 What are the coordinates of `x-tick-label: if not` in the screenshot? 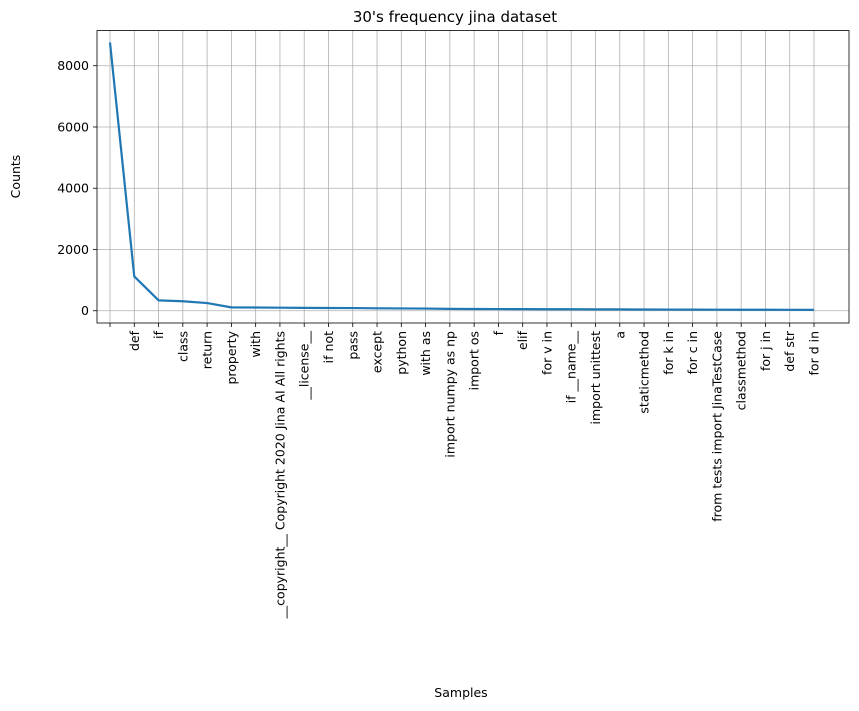 It's located at (328, 347).